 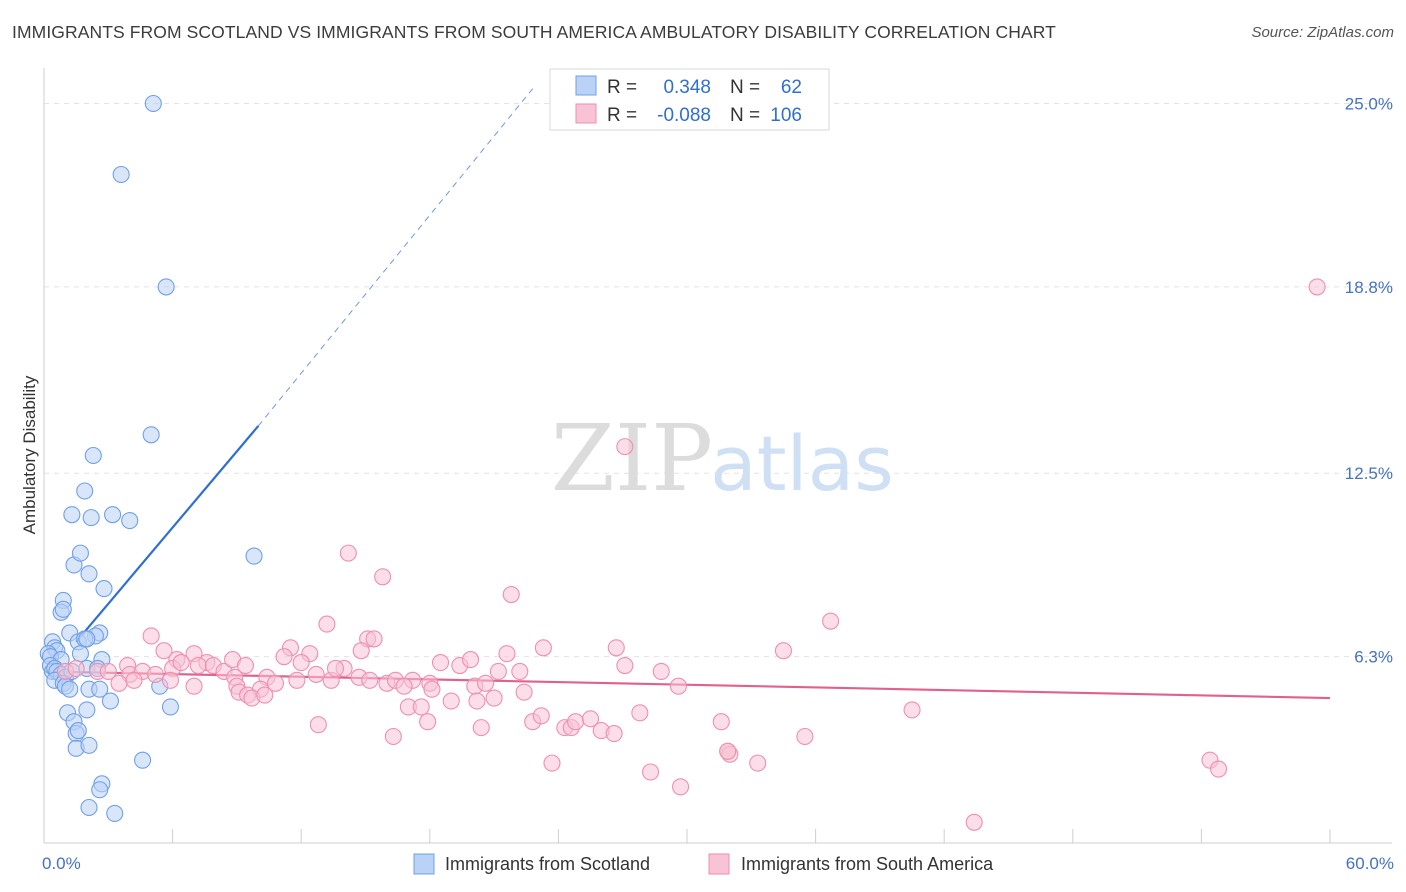 I want to click on stats-swatch-south-america, so click(x=586, y=113).